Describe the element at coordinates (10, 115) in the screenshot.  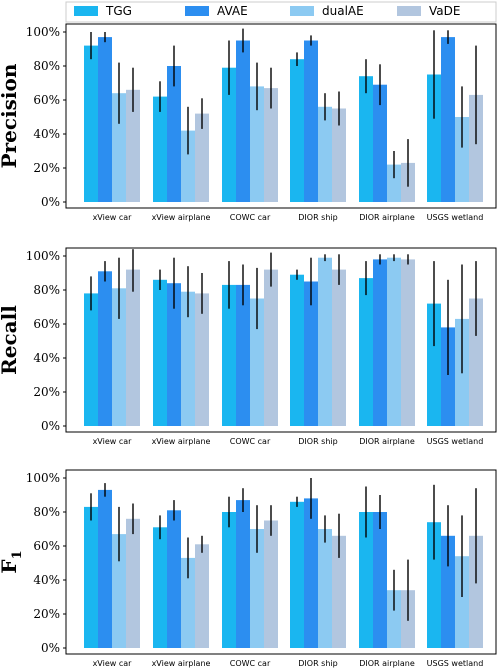
I see `y-axis-label: Precision` at that location.